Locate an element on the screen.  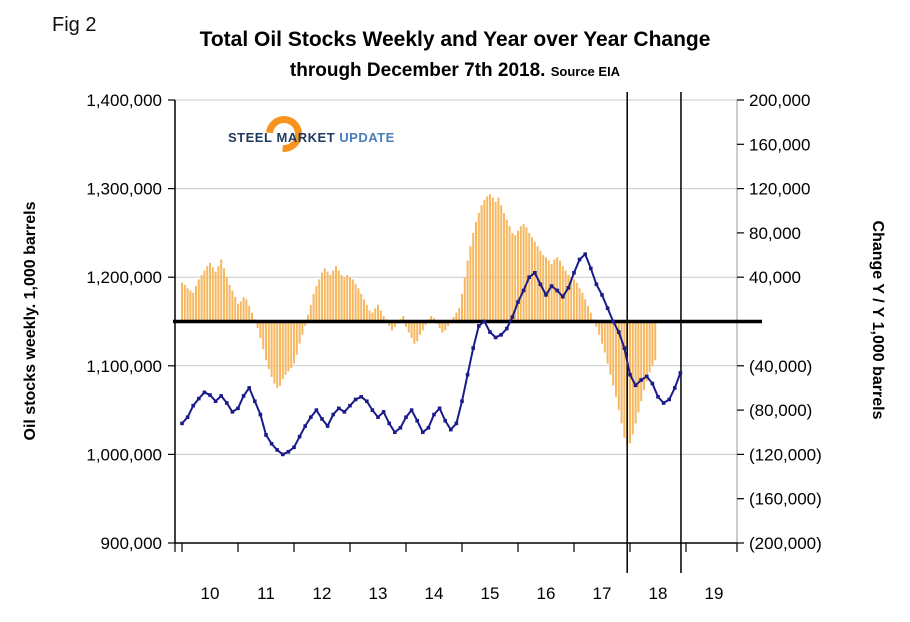
y-right-tick-label: (200,000) is located at coordinates (785, 543).